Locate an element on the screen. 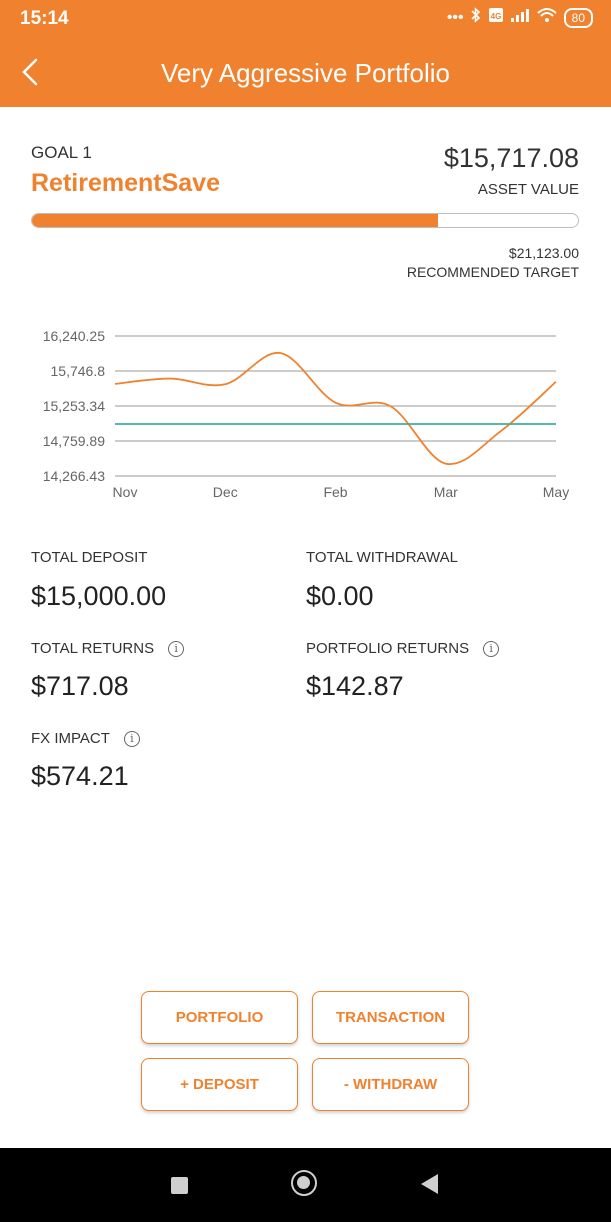  total-deposit-label: TOTAL DEPOSIT is located at coordinates (89, 557).